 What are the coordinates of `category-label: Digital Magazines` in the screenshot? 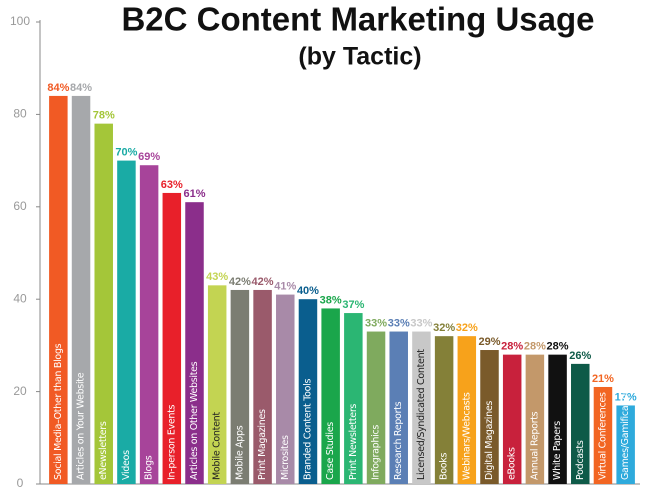 It's located at (489, 440).